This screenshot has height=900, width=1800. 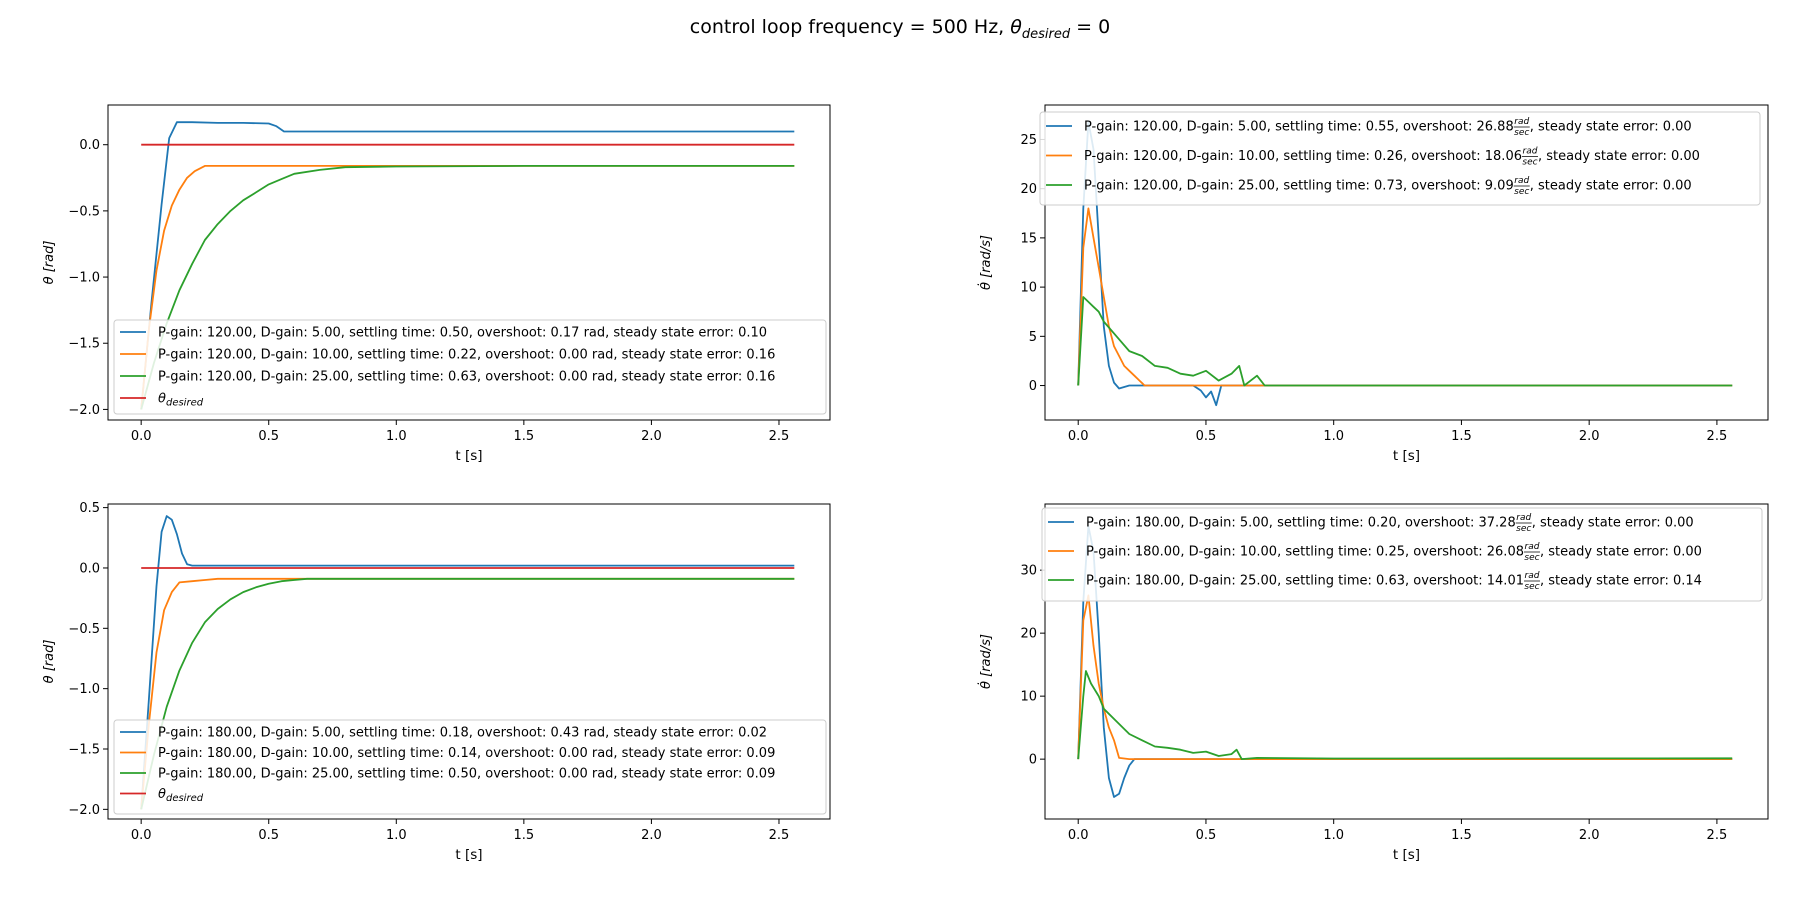 I want to click on y-tick-label: 30, so click(x=1028, y=571).